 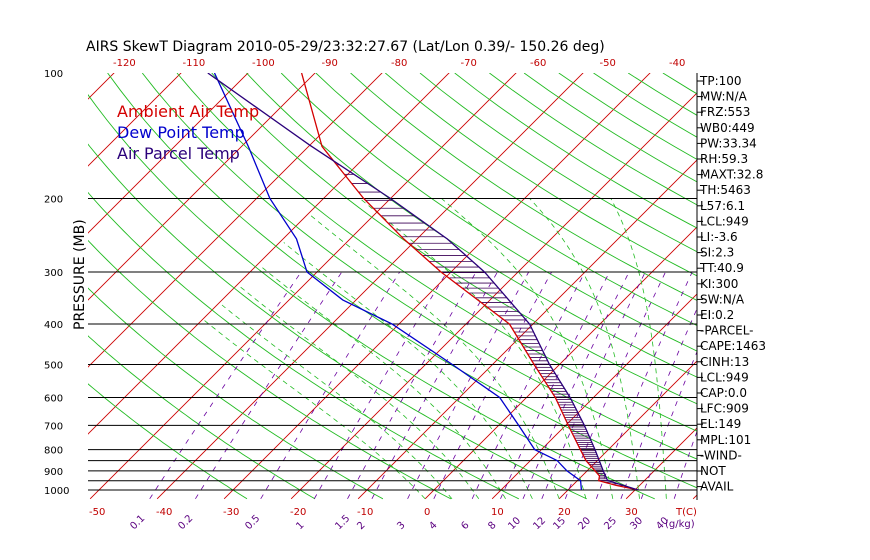 I want to click on index-label: -WIND-, so click(x=721, y=455).